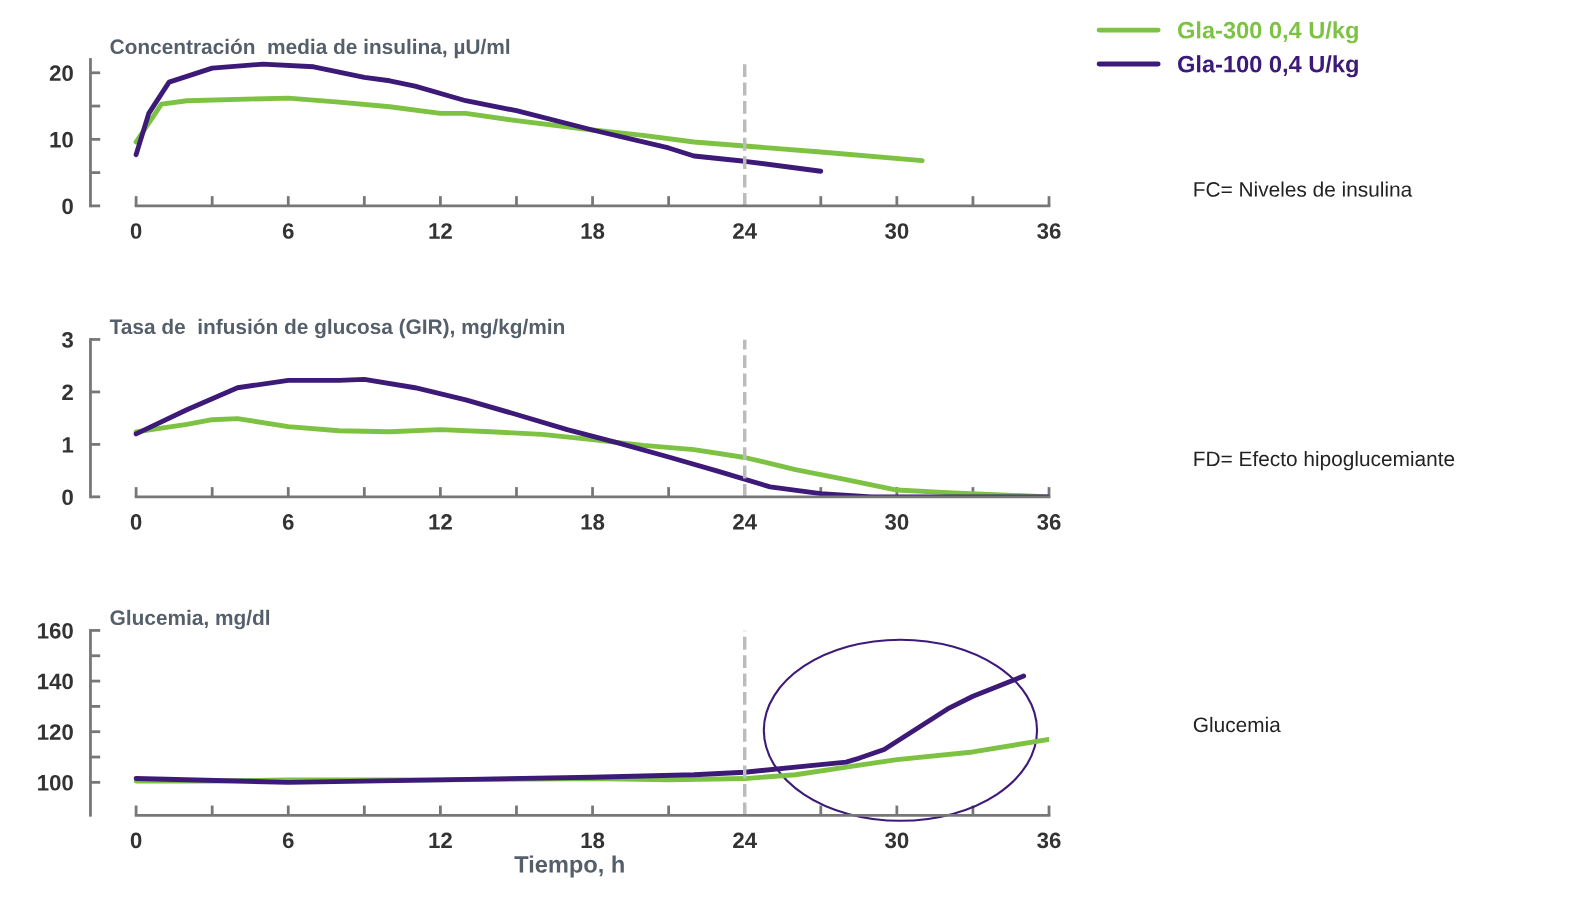 The width and height of the screenshot is (1587, 915). What do you see at coordinates (55, 681) in the screenshot?
I see `y-tick-label: 140` at bounding box center [55, 681].